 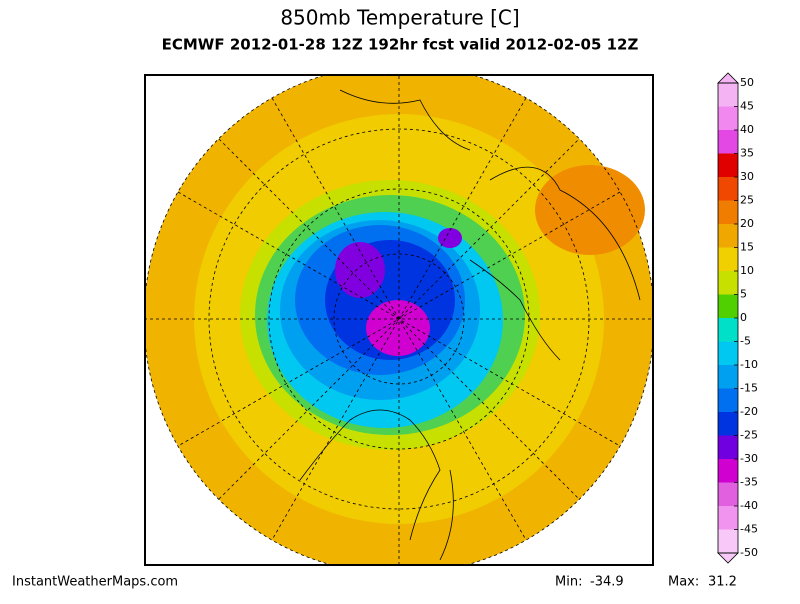 I want to click on colorbar-tick-label: 50, so click(x=747, y=82).